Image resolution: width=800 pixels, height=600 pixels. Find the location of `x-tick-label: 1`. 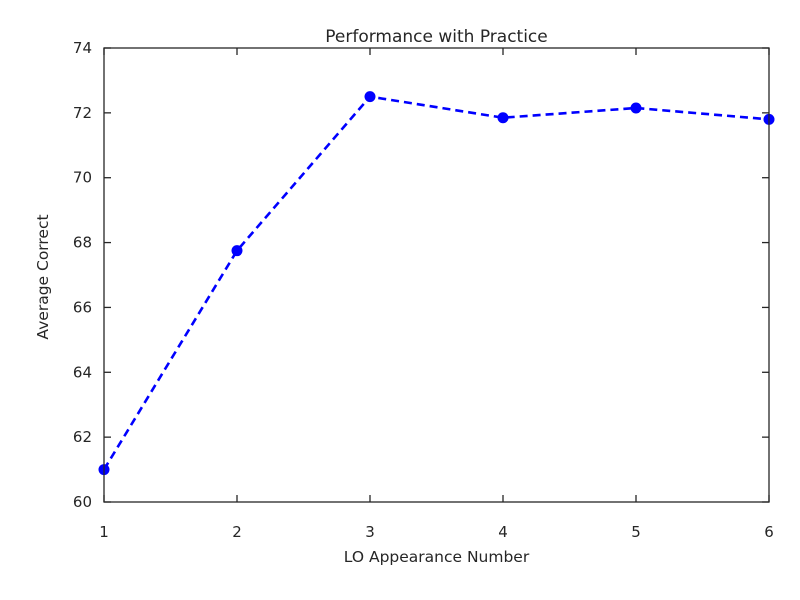

x-tick-label: 1 is located at coordinates (104, 532).